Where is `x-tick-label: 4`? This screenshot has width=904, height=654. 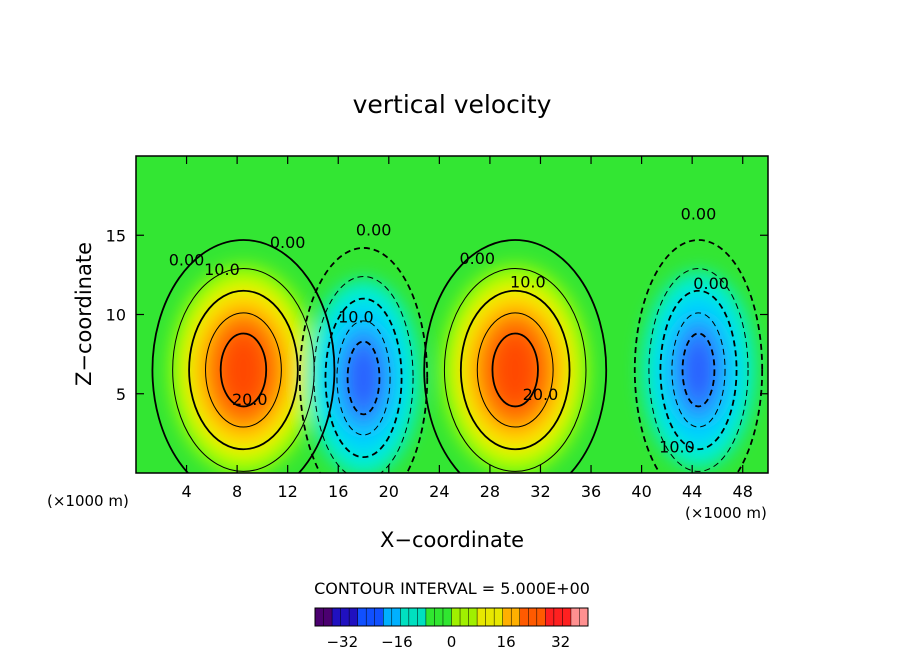
x-tick-label: 4 is located at coordinates (186, 491).